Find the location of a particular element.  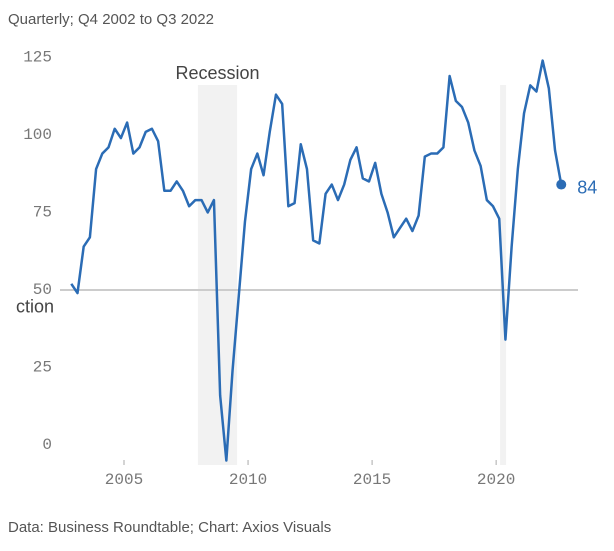

y-tick-label: 125 is located at coordinates (37, 58).